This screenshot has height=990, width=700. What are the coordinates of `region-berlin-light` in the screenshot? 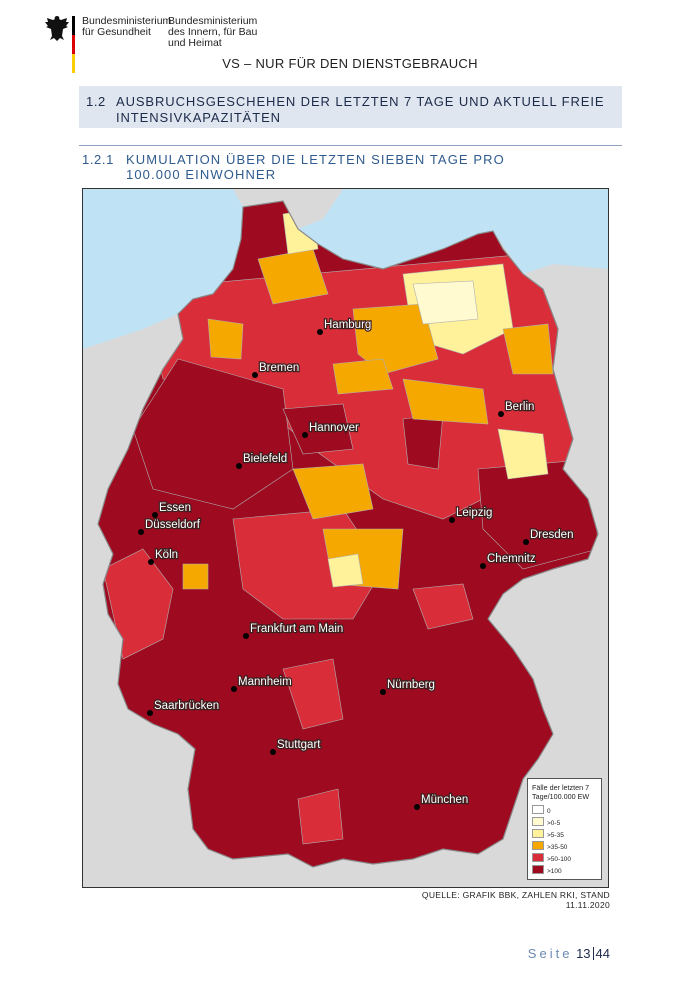 It's located at (523, 454).